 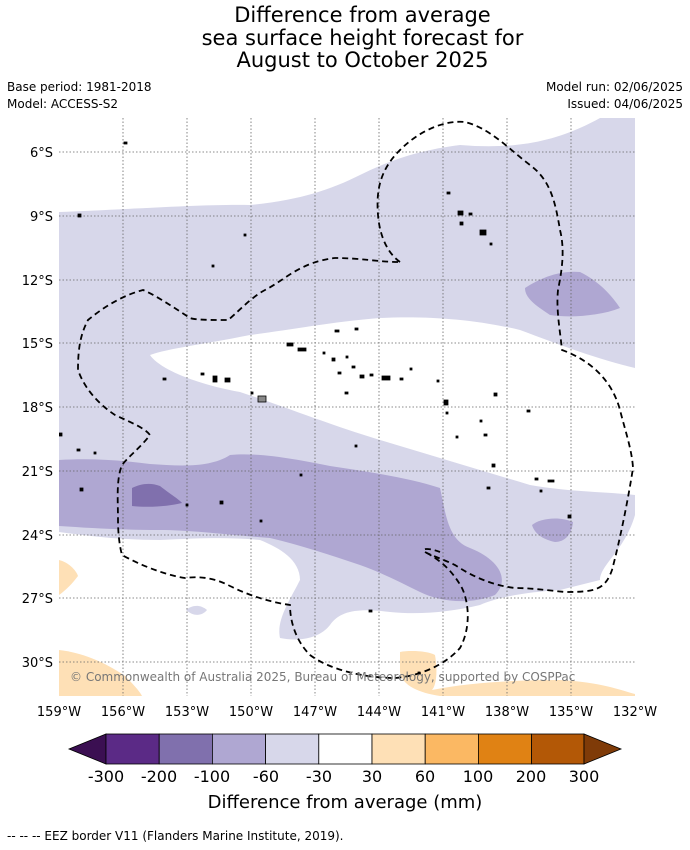 What do you see at coordinates (187, 712) in the screenshot?
I see `lon-label: 153°W` at bounding box center [187, 712].